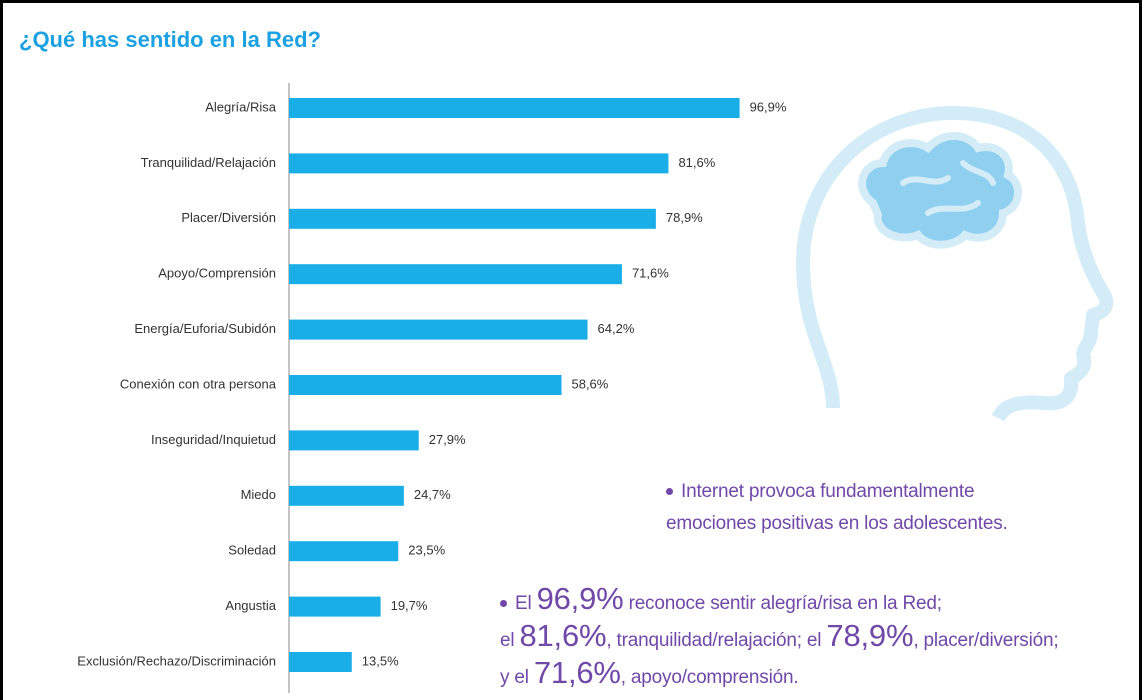  Describe the element at coordinates (716, 640) in the screenshot. I see `annotation-text: , tranquilidad/relajación; el` at that location.